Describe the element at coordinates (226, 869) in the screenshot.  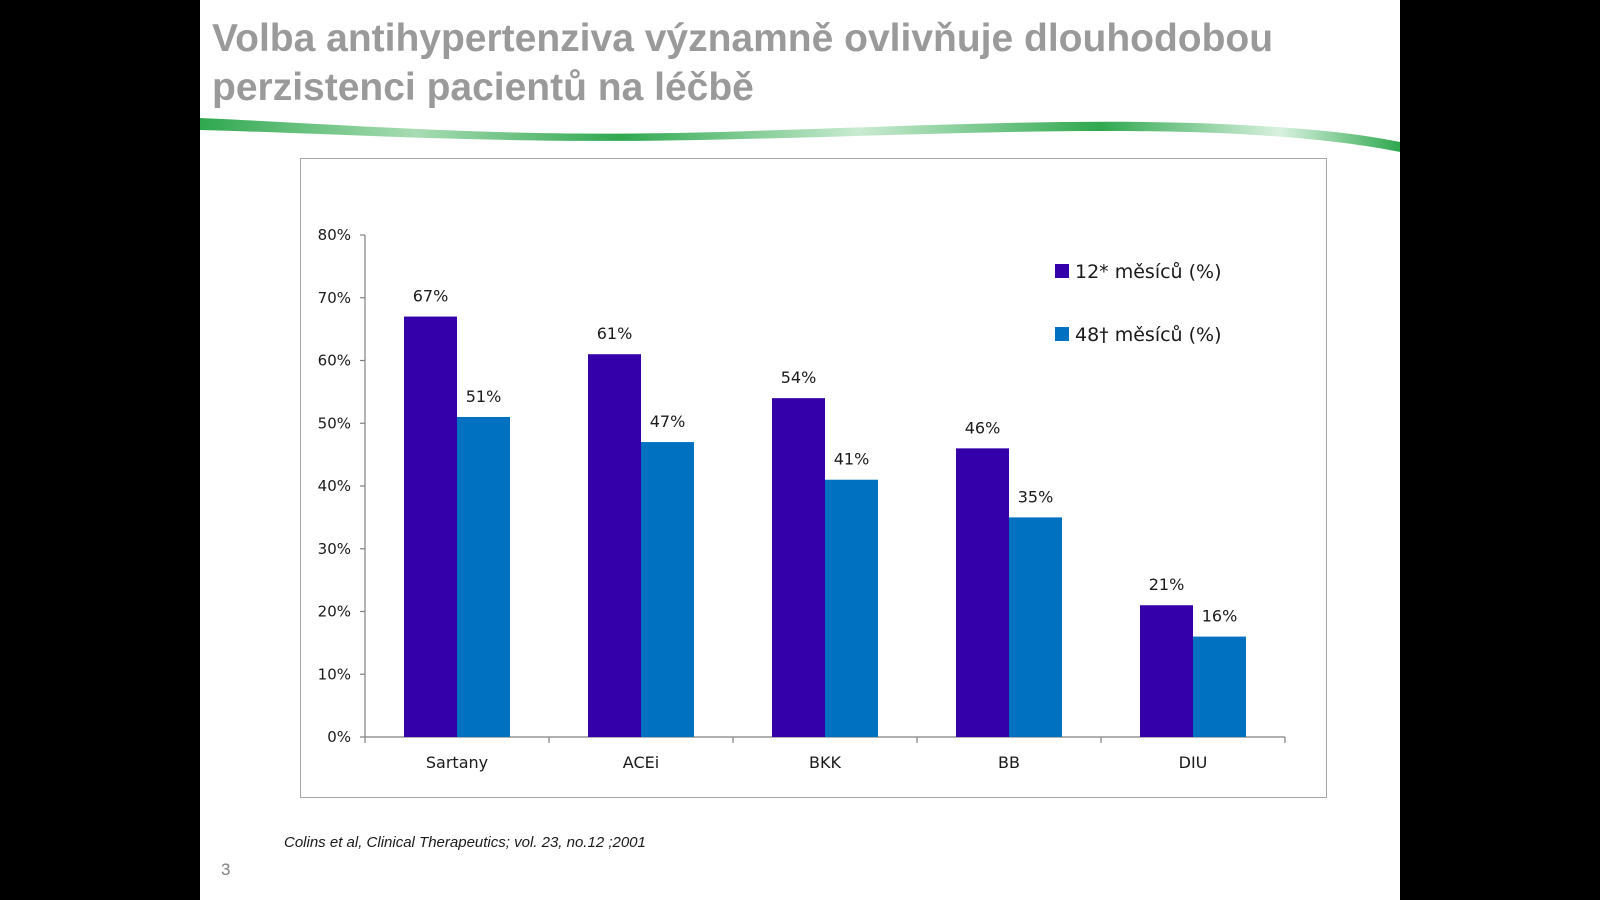
I see `page-number: 3` at that location.